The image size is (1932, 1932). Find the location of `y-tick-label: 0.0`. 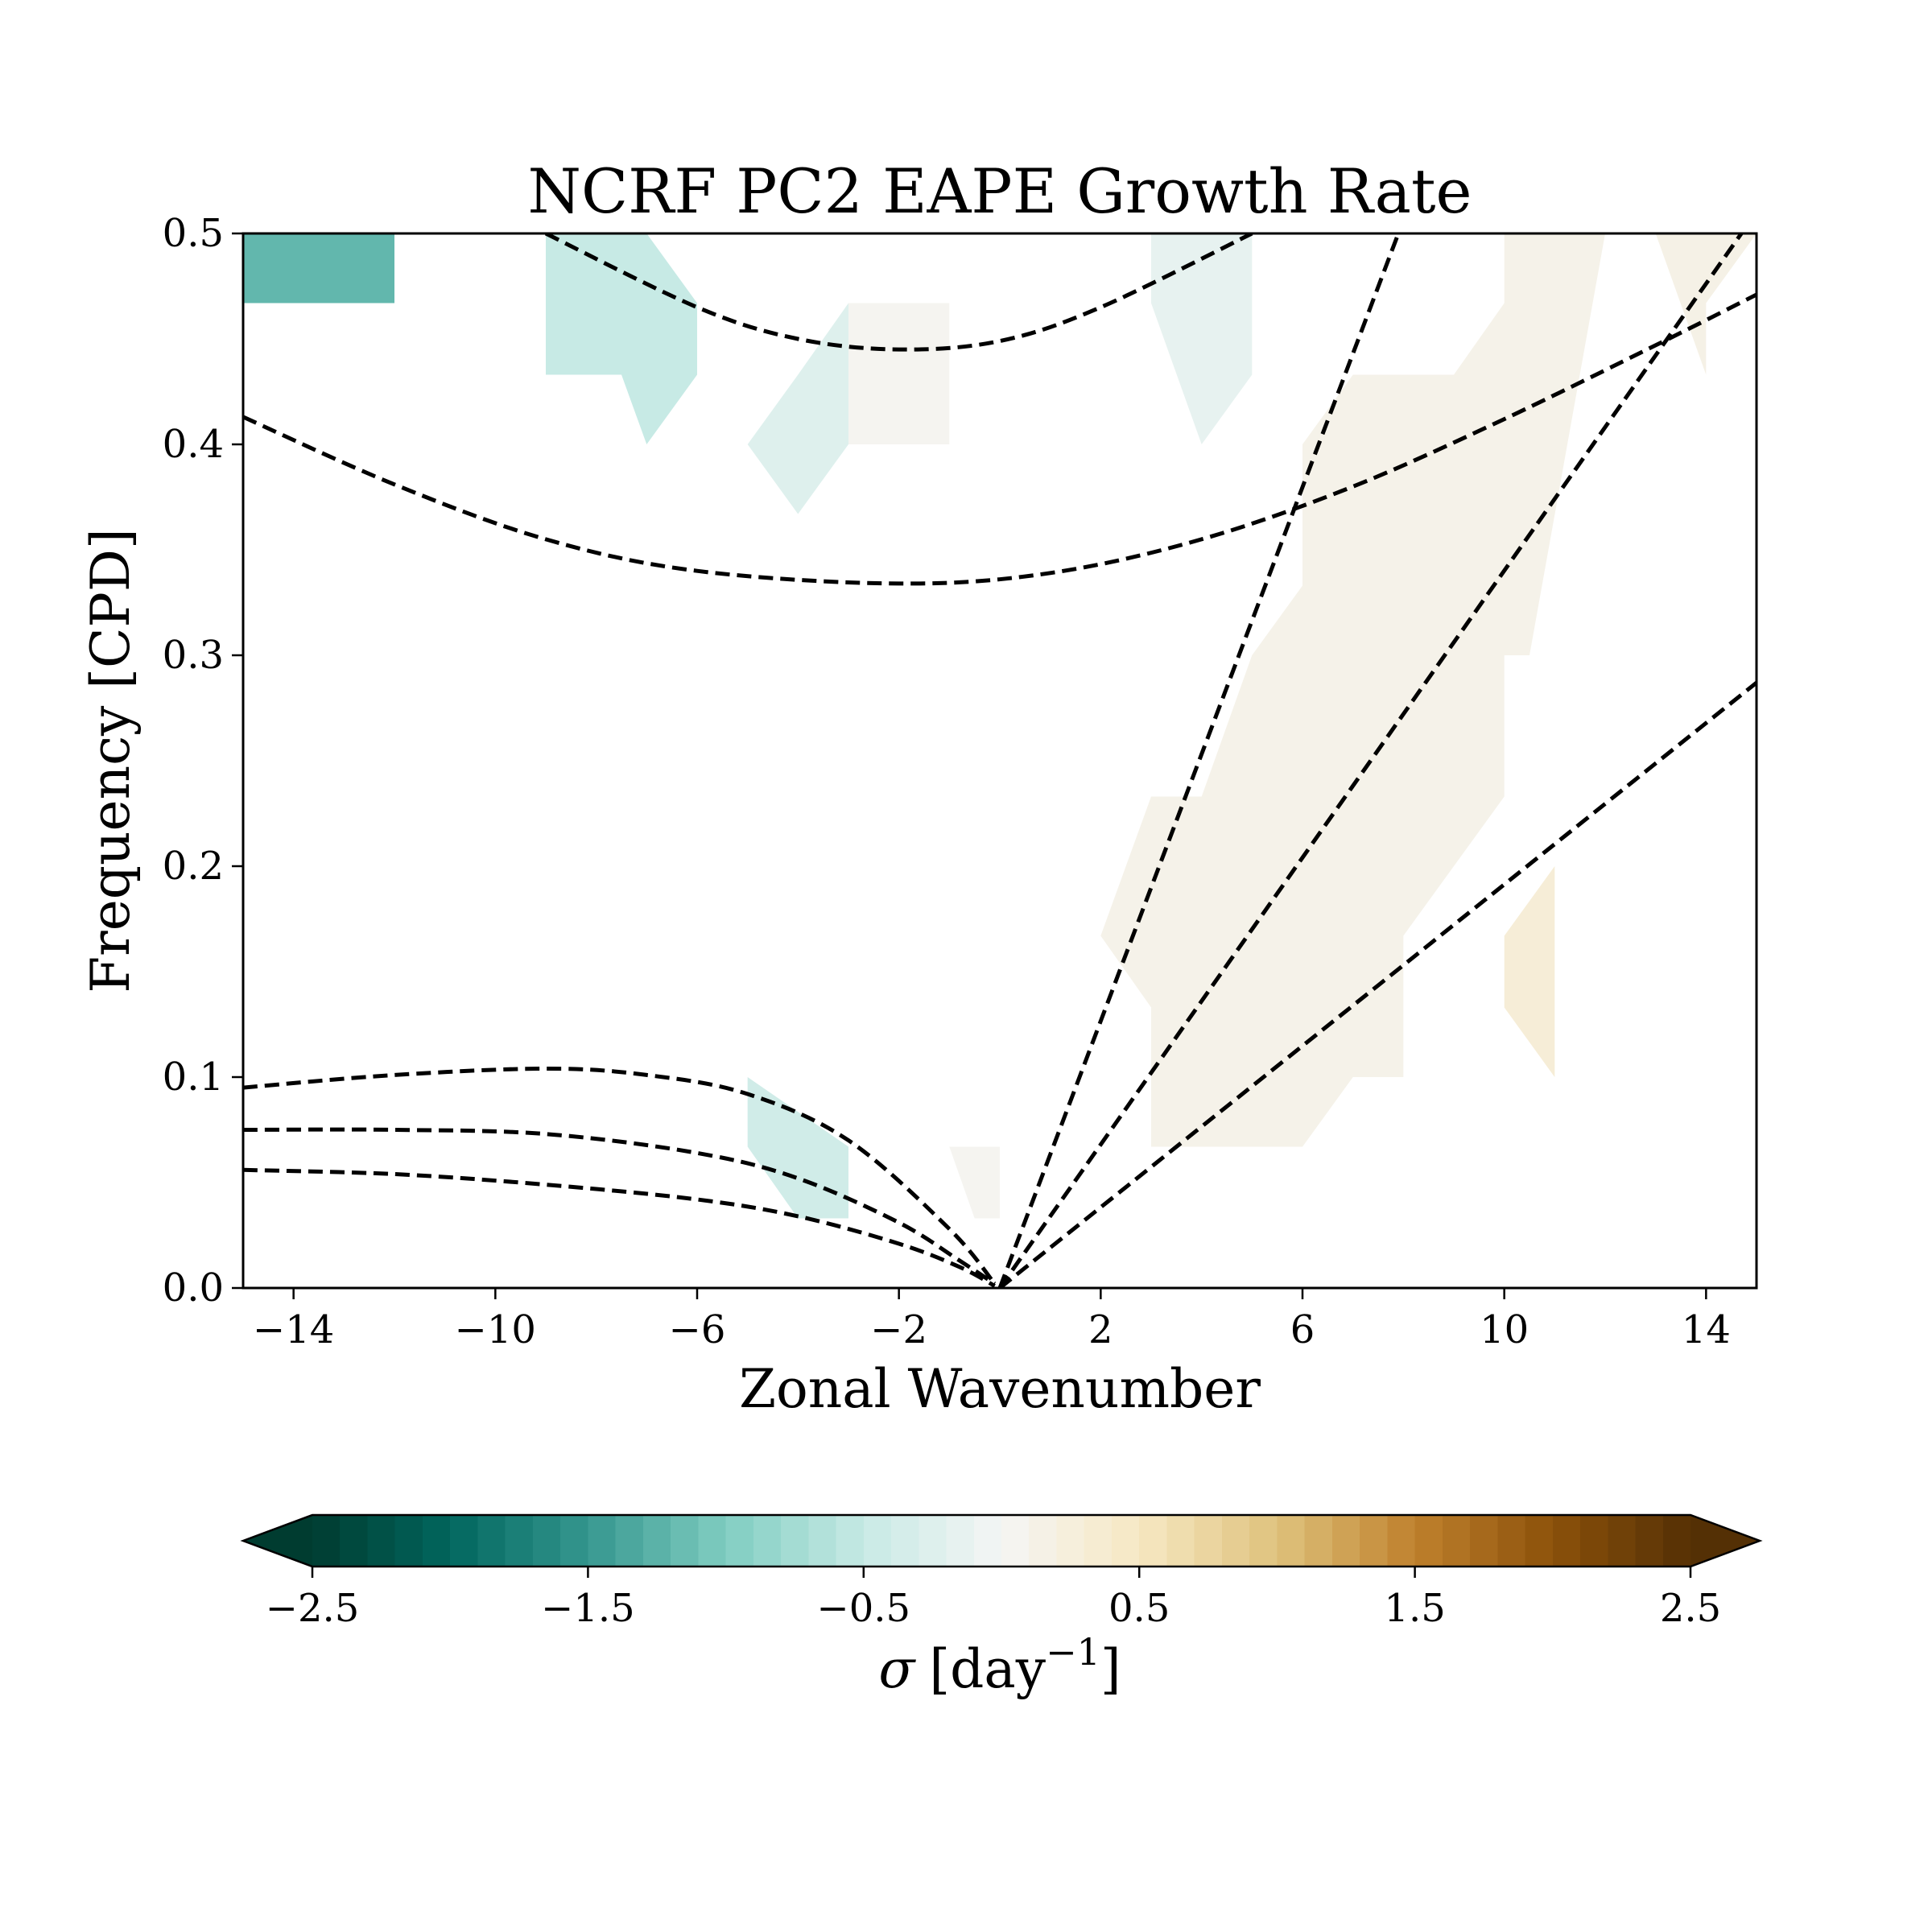

y-tick-label: 0.0 is located at coordinates (193, 1288).